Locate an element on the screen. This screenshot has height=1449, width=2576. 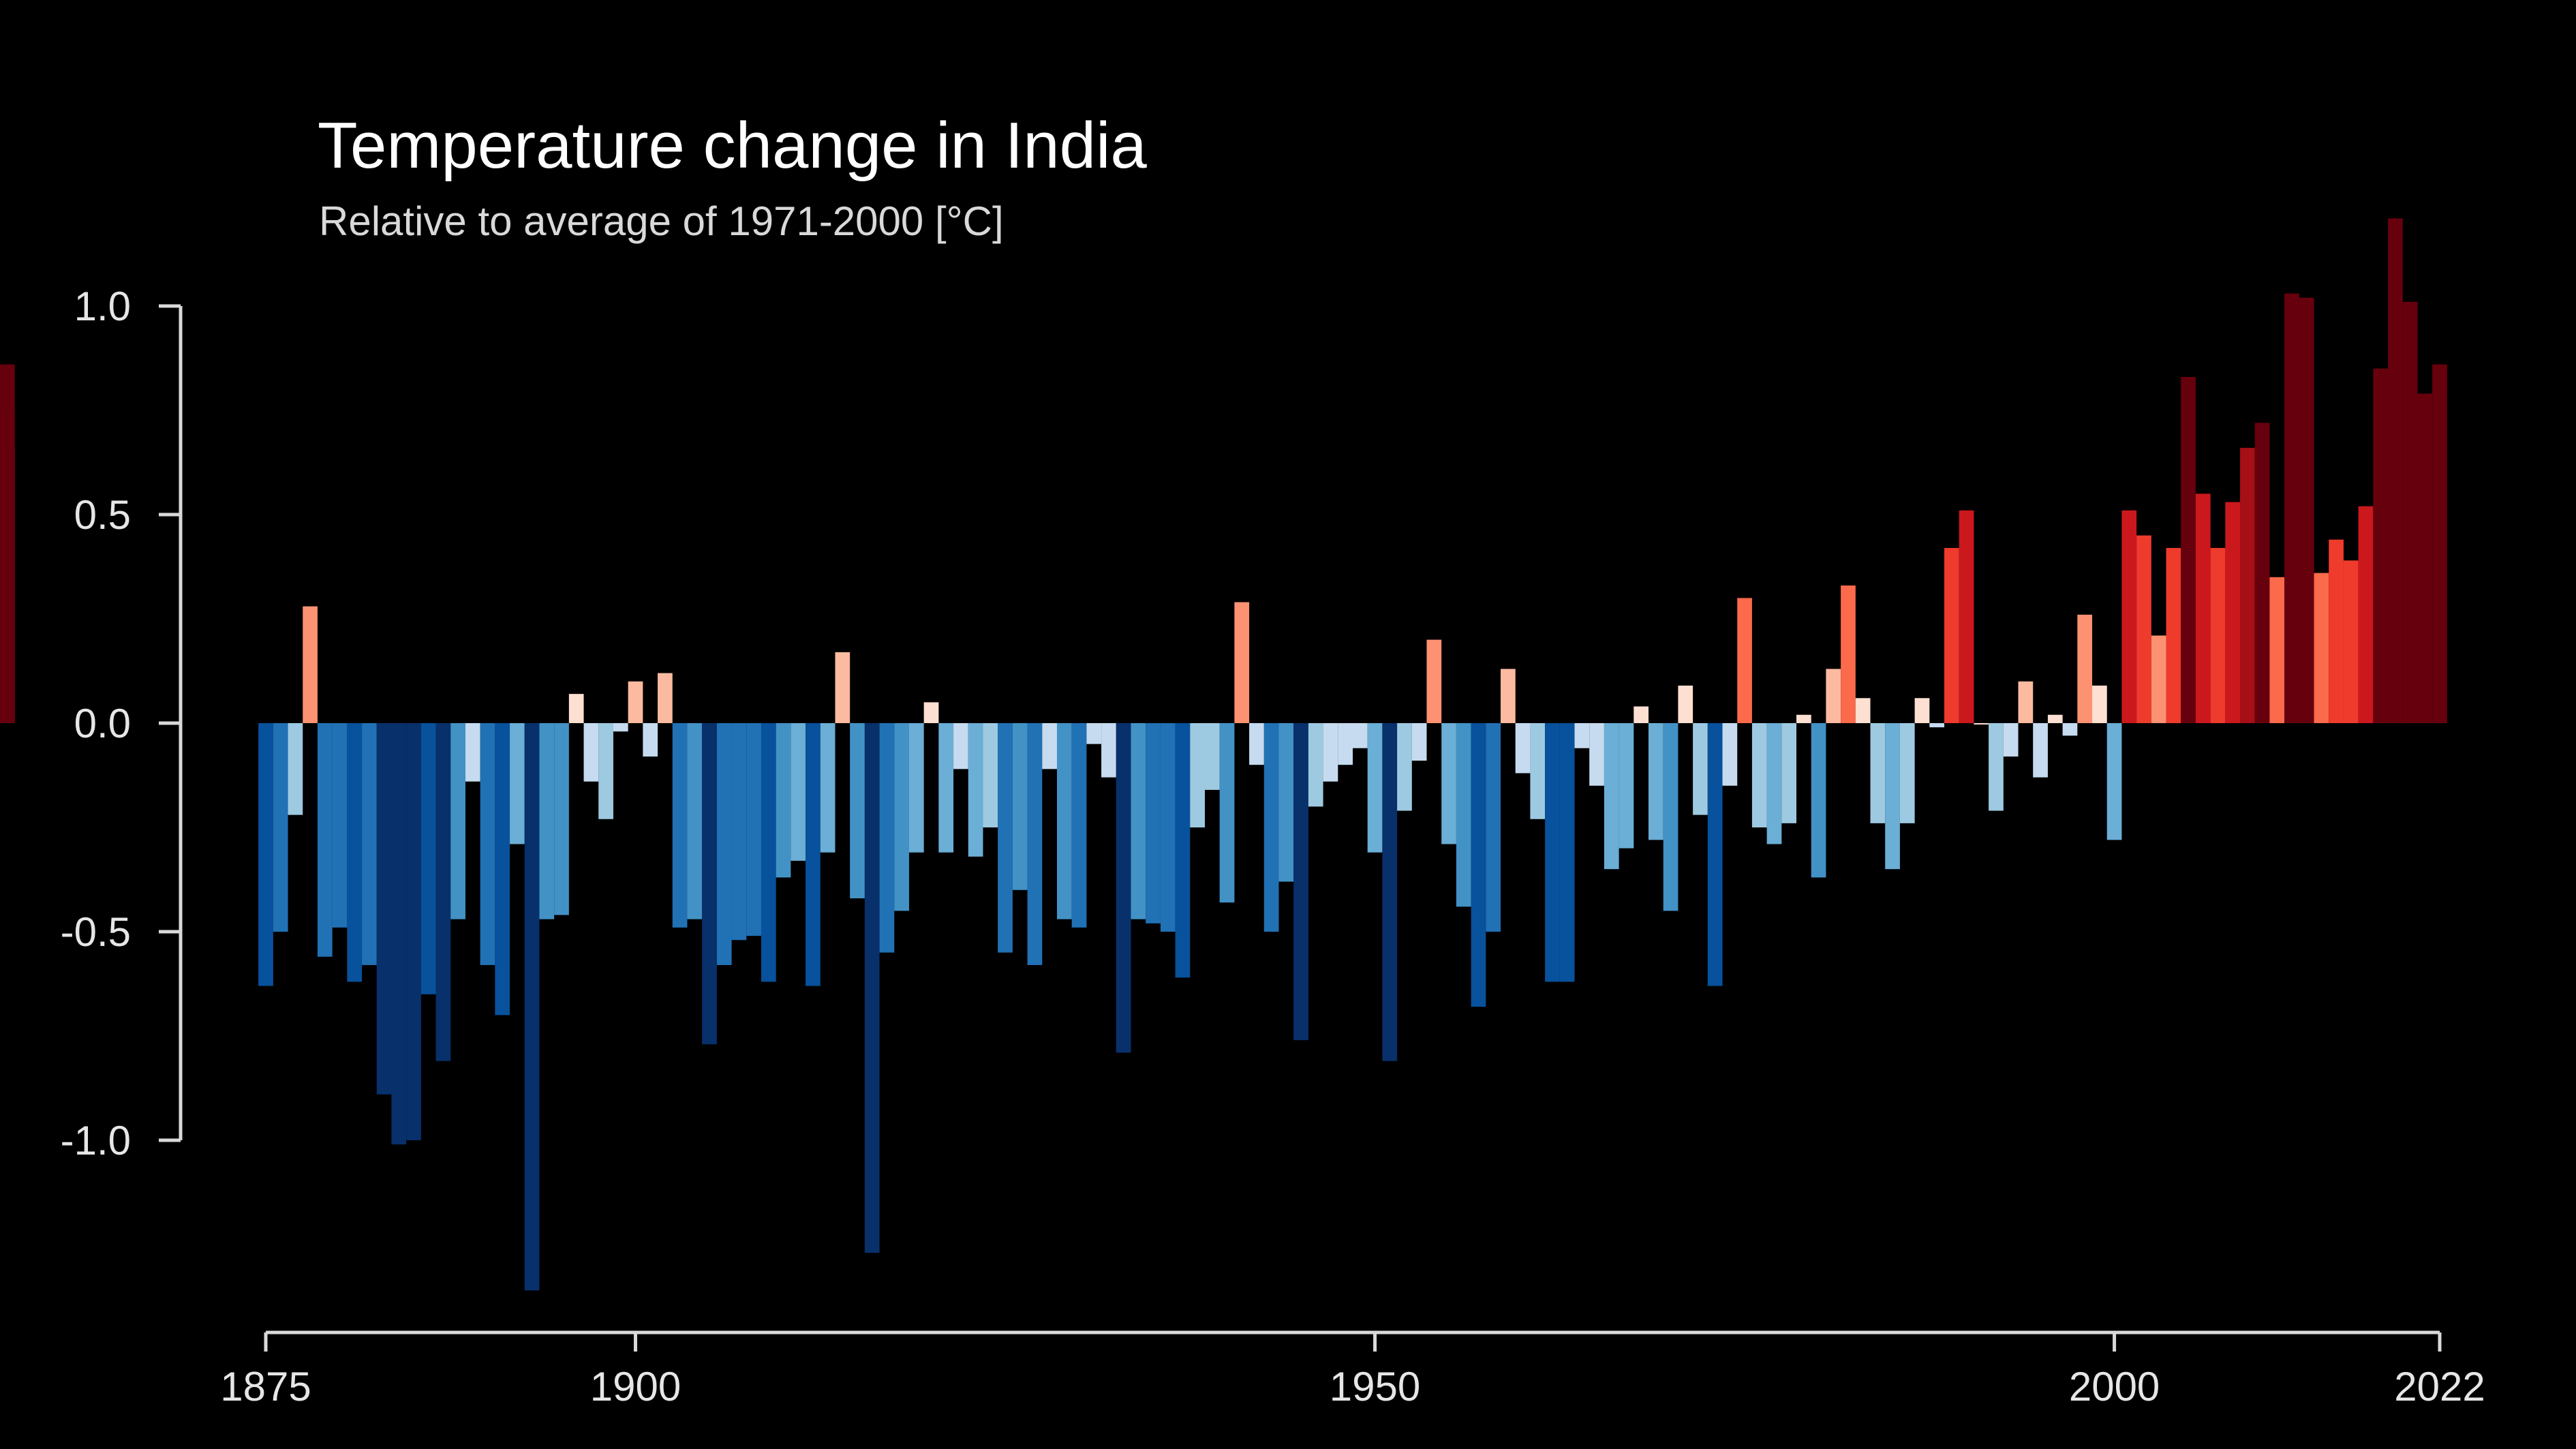
bar-1980 is located at coordinates (1819, 801).